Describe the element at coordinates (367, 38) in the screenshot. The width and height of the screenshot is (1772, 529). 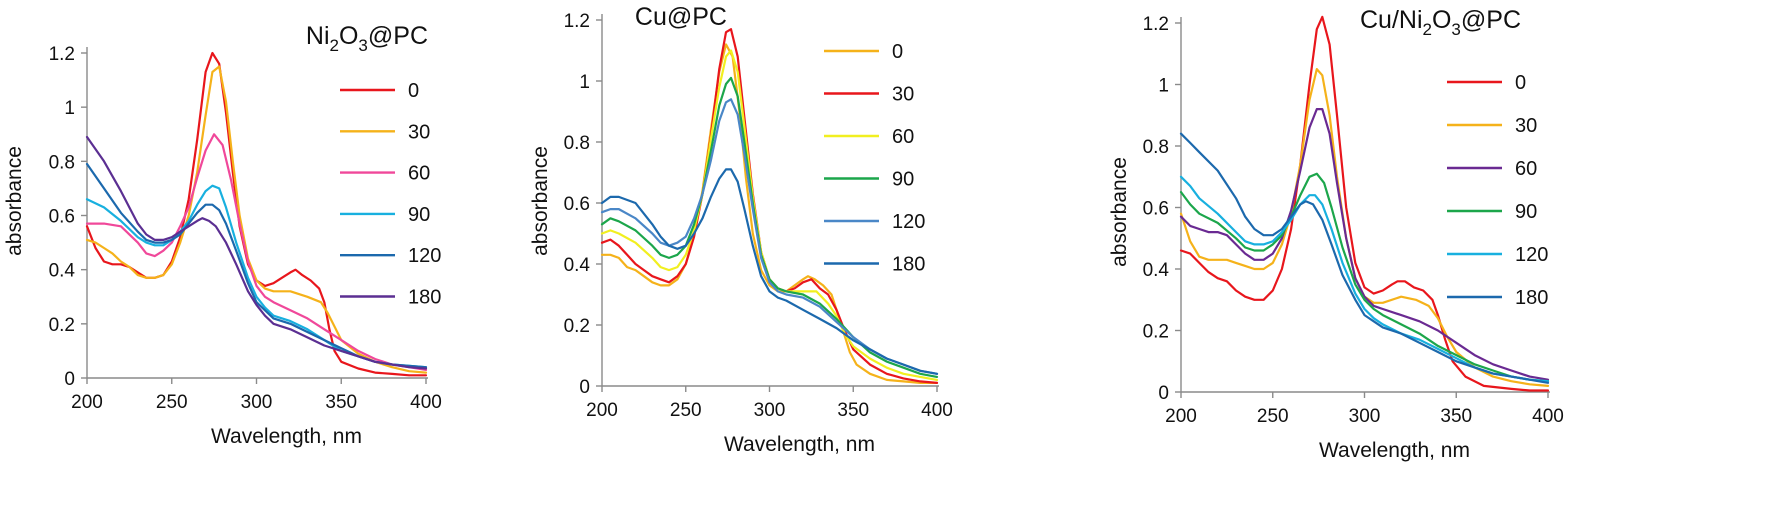
I see `chart-title: Ni2O3@PC` at that location.